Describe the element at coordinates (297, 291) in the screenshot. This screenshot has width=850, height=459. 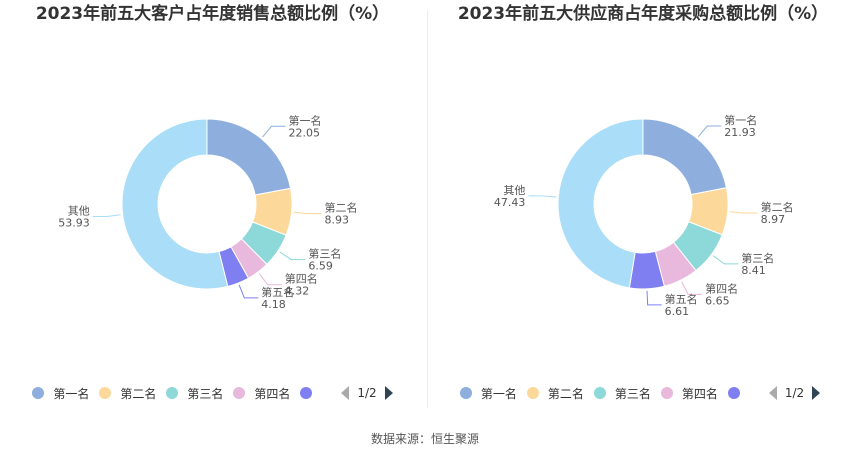
I see `slice-value: 4.32` at that location.